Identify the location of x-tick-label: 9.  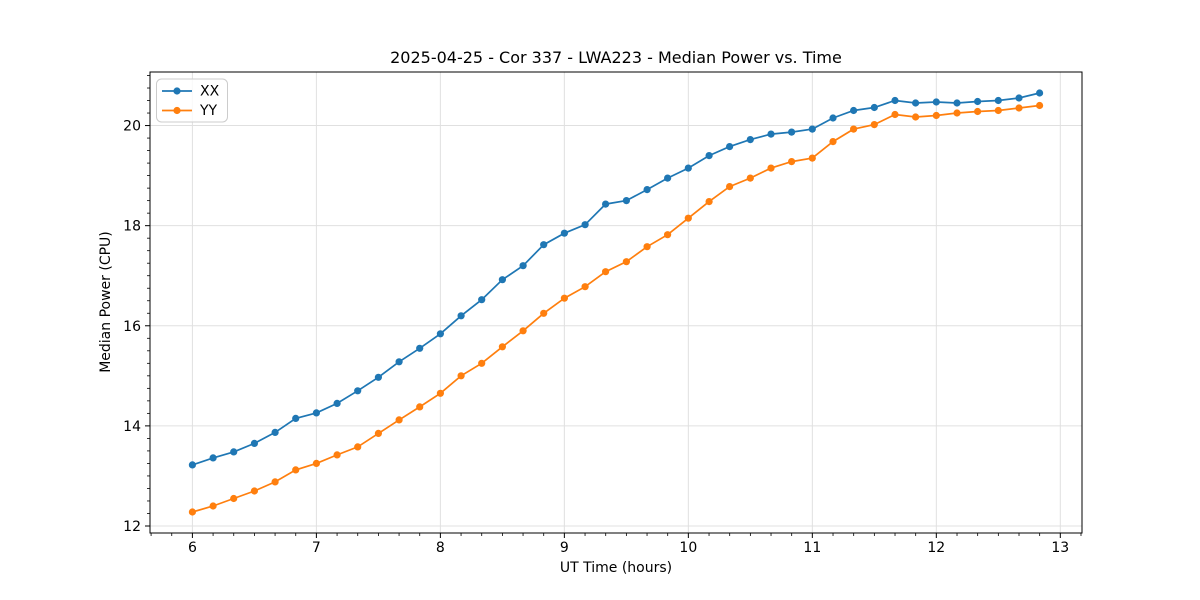
(564, 548).